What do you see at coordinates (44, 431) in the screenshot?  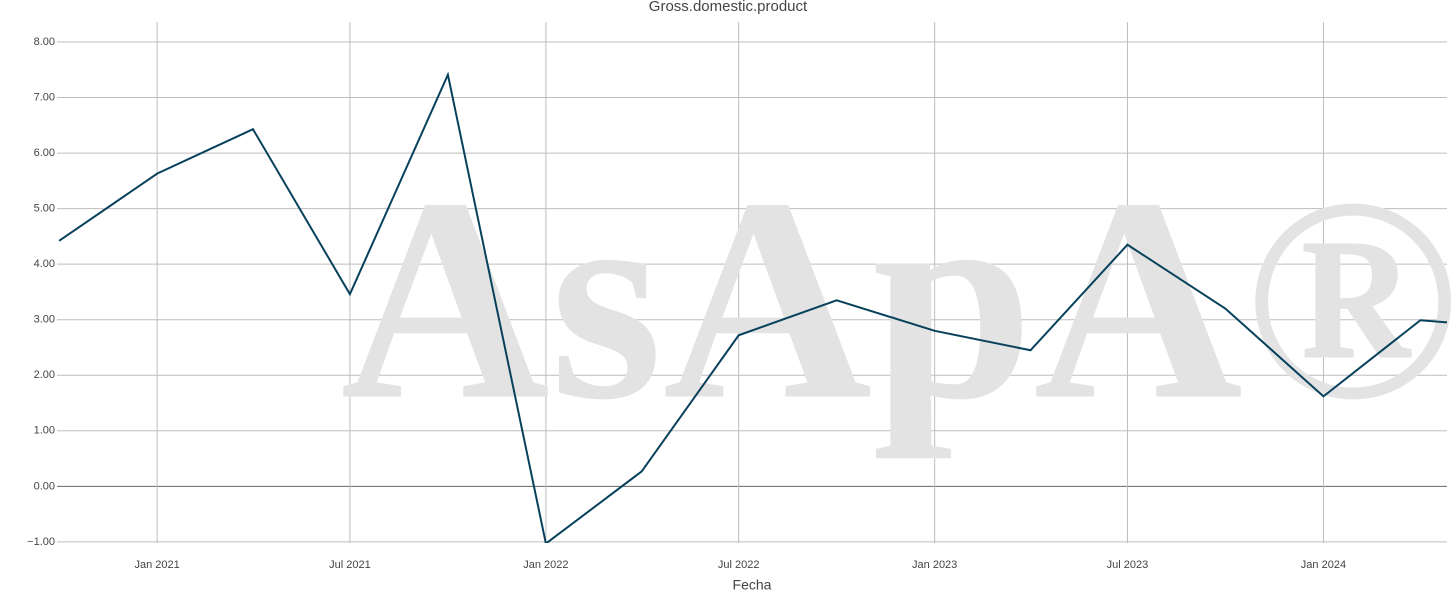 I see `y-tick-label: 1.00` at bounding box center [44, 431].